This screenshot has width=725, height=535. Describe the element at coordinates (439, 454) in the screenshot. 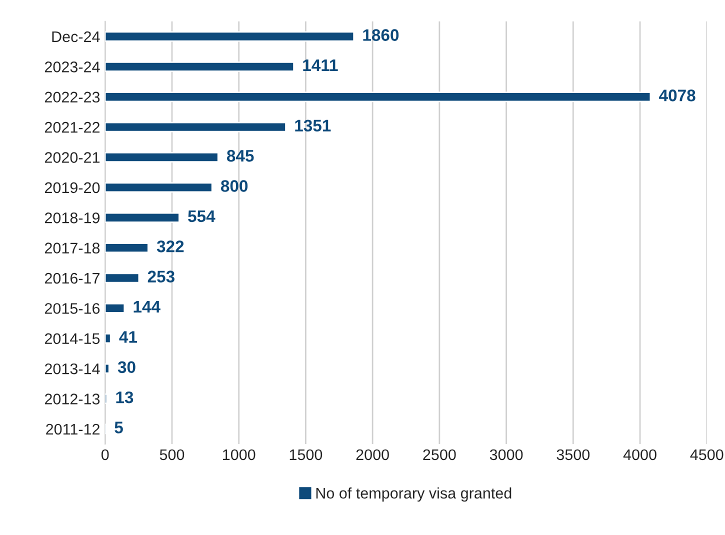

I see `x-tick-label: 2500` at that location.